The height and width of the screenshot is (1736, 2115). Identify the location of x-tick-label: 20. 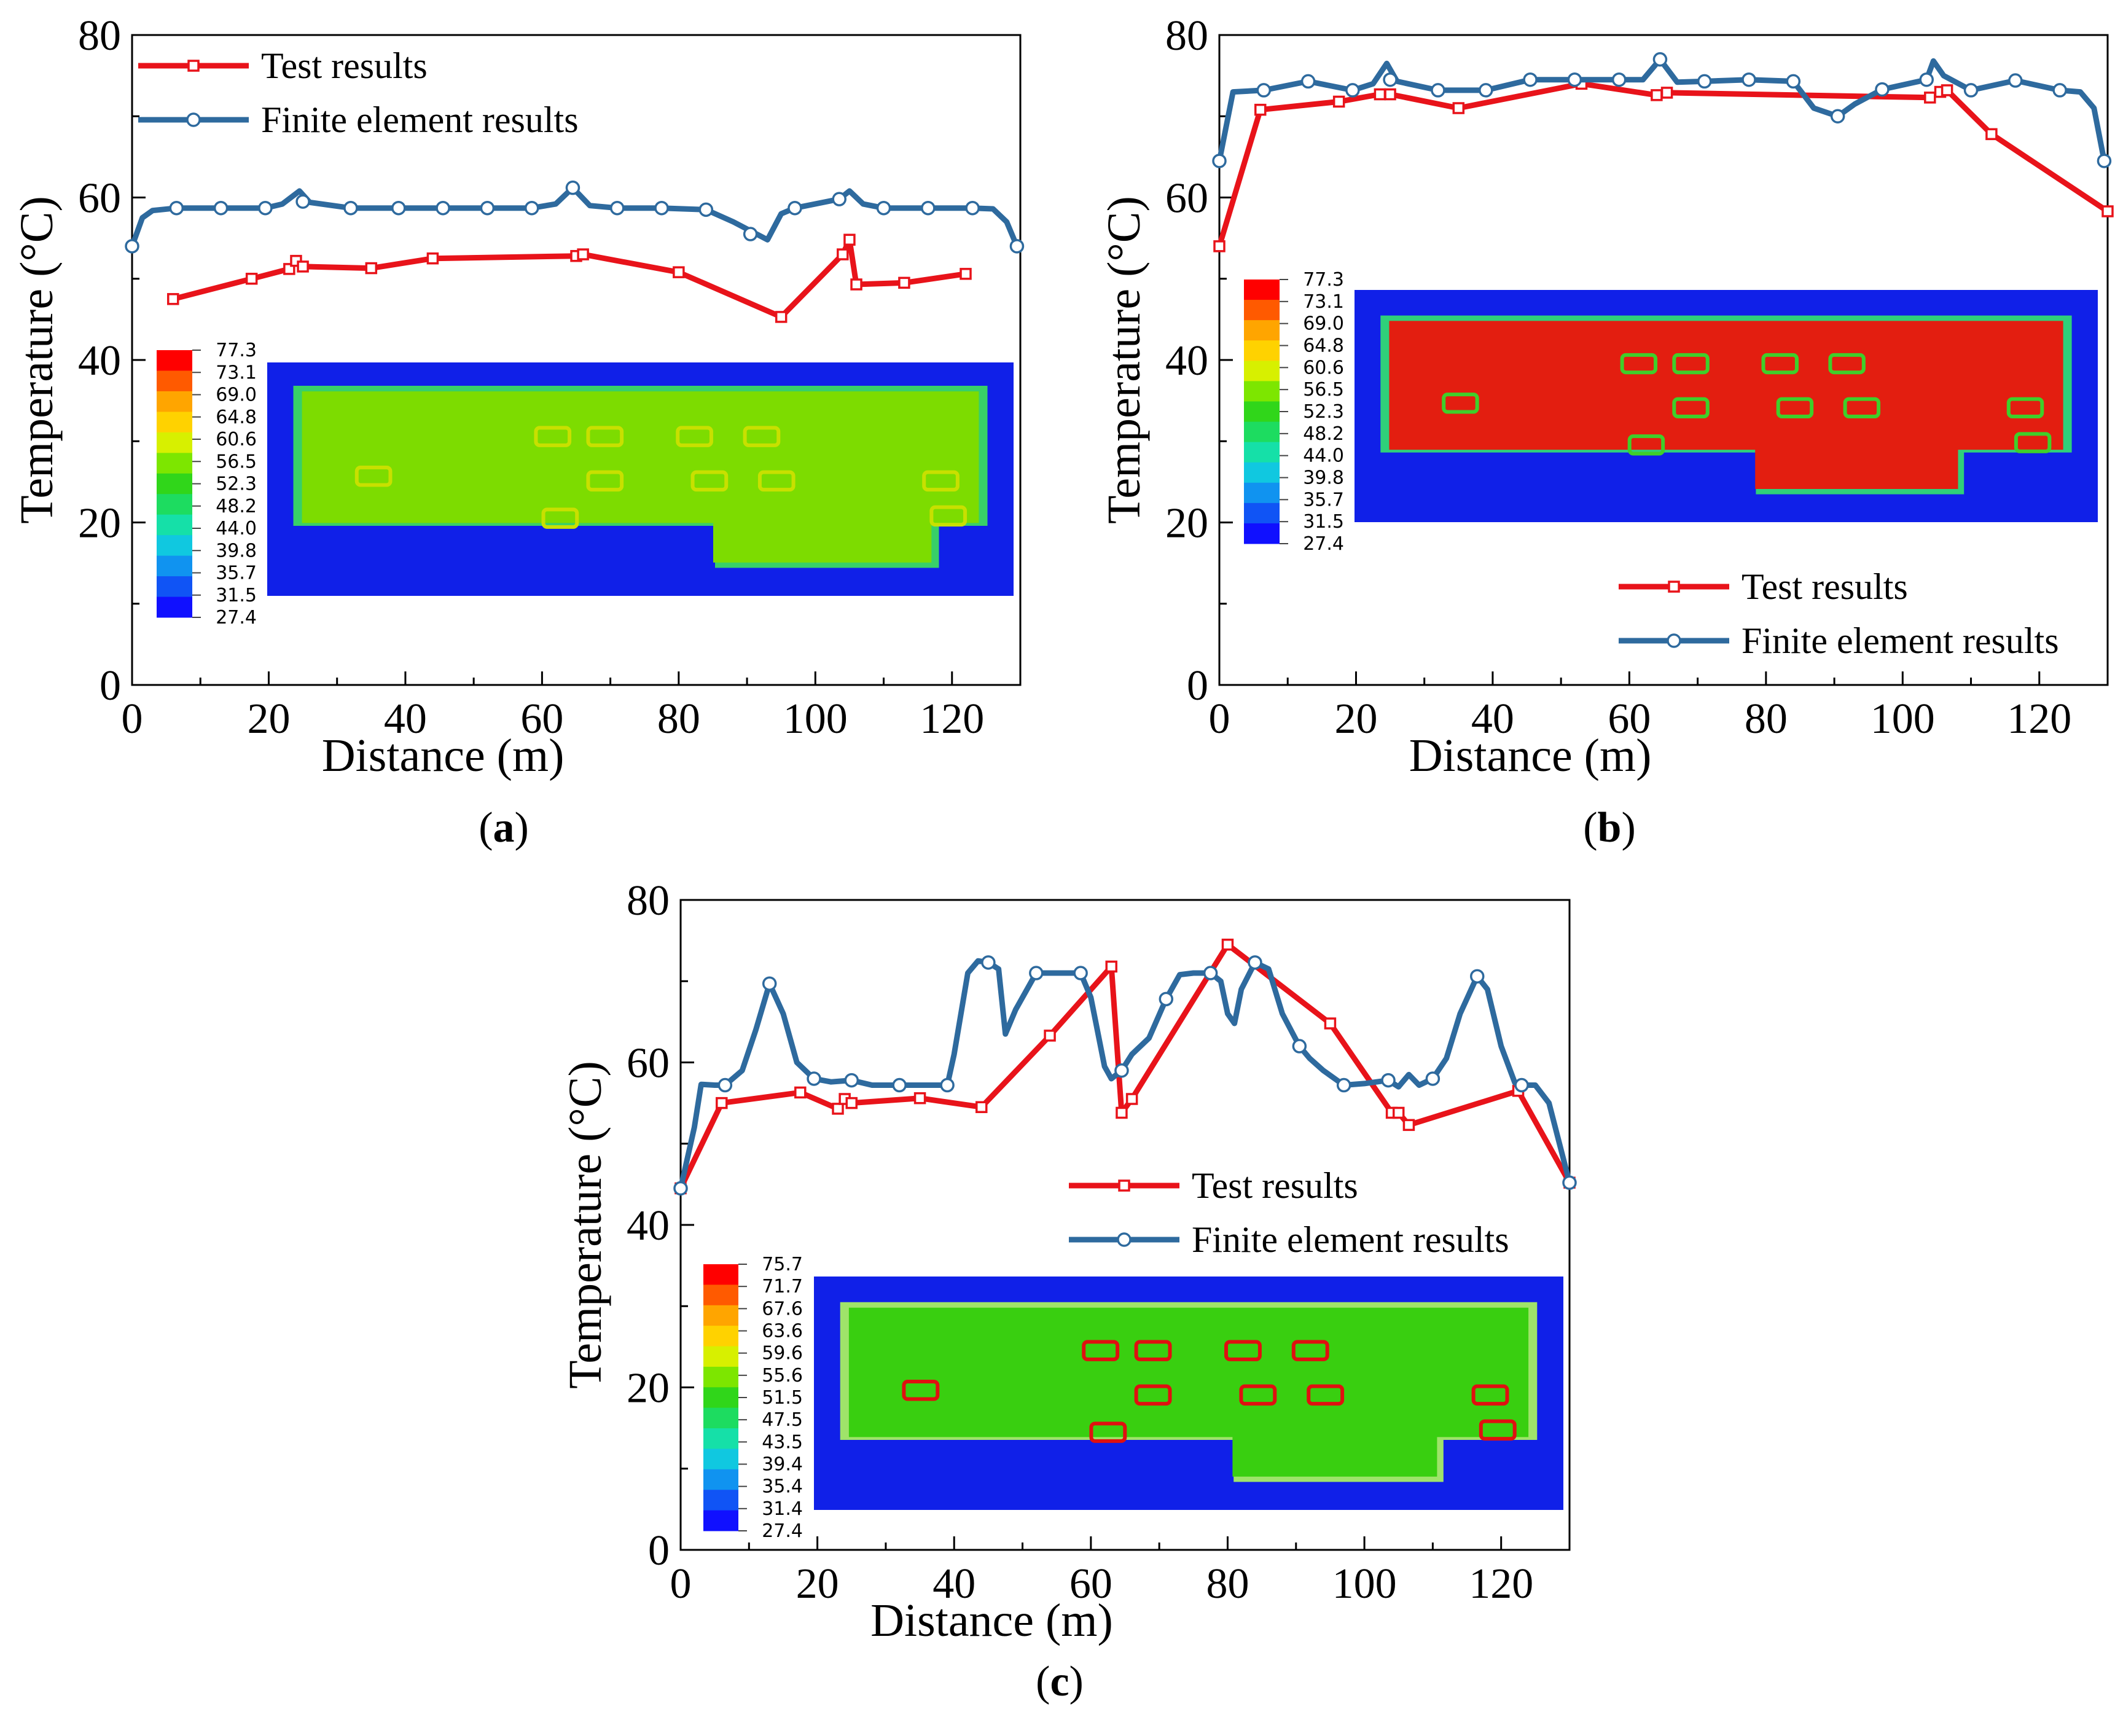
(1355, 719).